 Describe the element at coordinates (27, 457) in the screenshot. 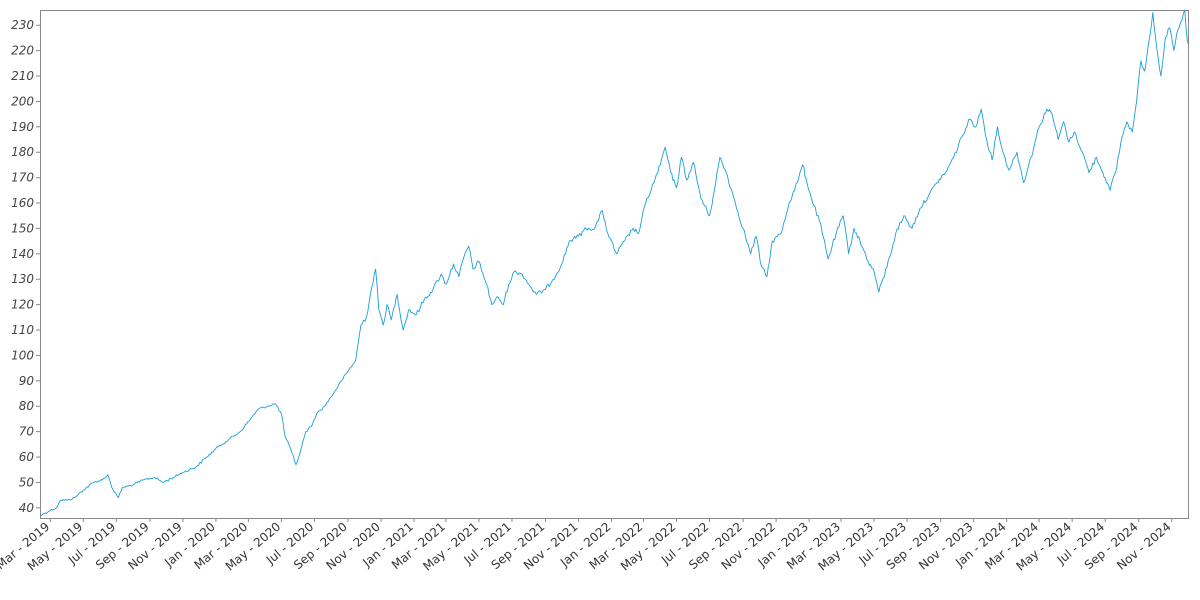

I see `y-tick-label: 60` at that location.